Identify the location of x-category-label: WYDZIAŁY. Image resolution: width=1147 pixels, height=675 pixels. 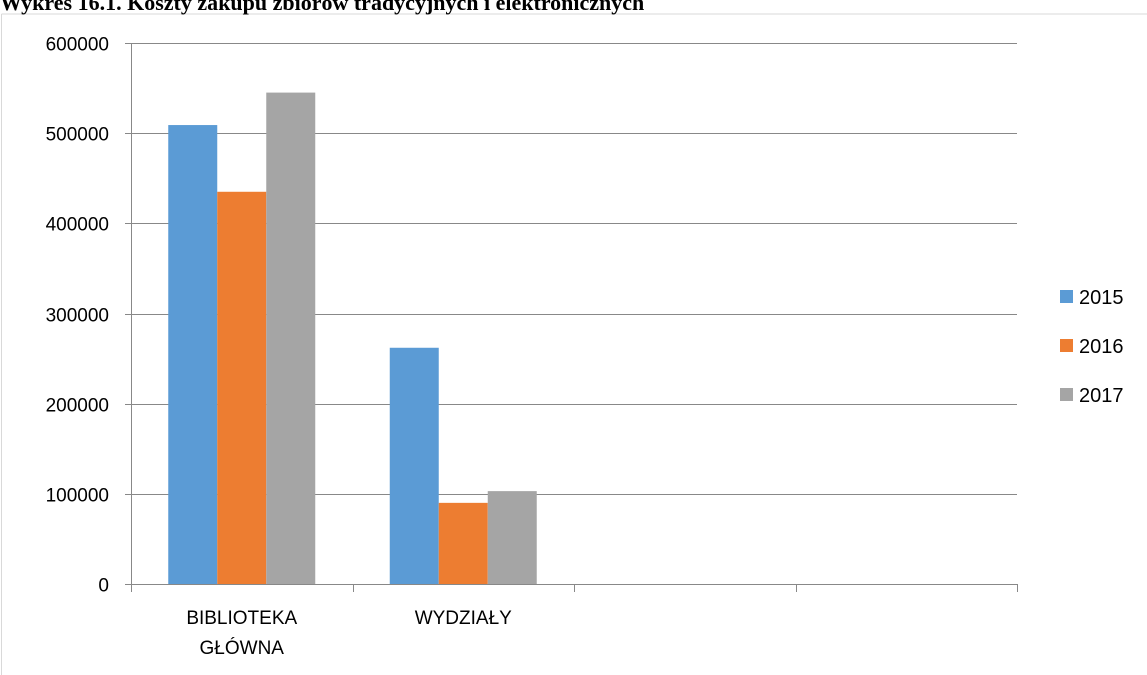
(463, 618).